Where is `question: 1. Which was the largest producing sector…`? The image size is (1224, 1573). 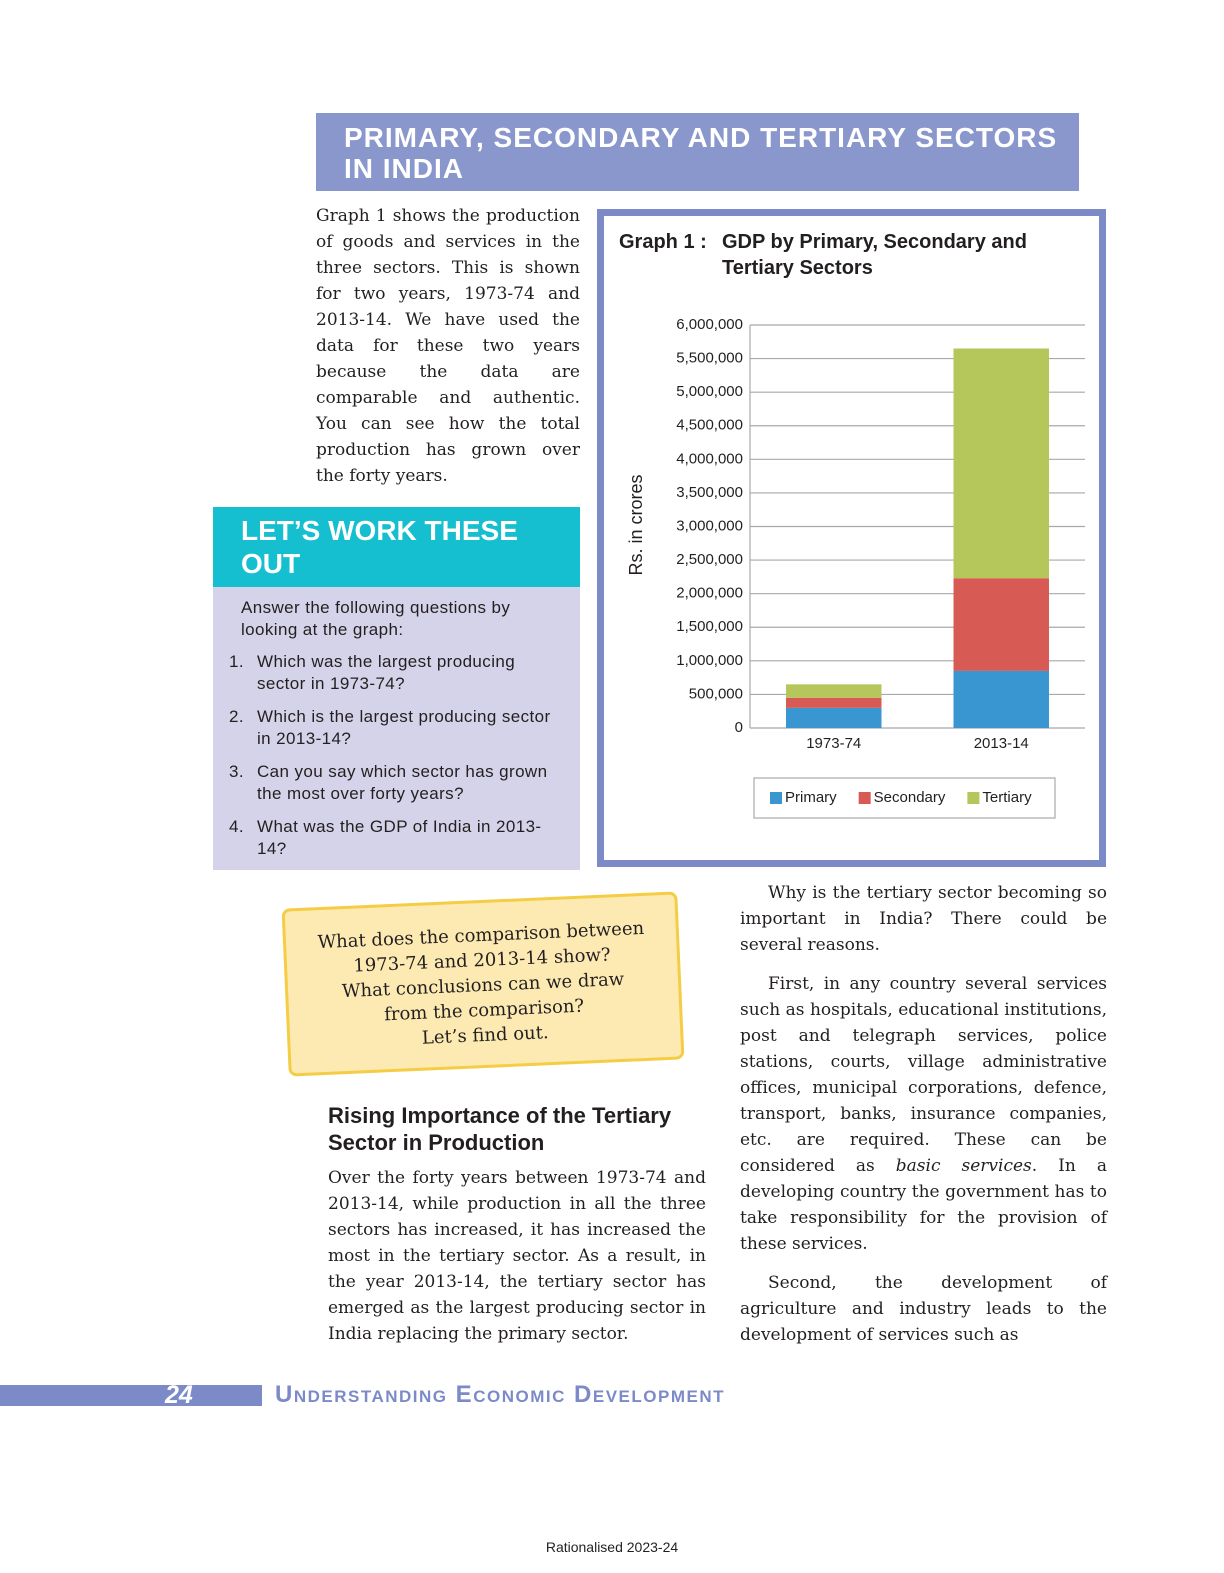 question: 1. Which was the largest producing sector… is located at coordinates (390, 673).